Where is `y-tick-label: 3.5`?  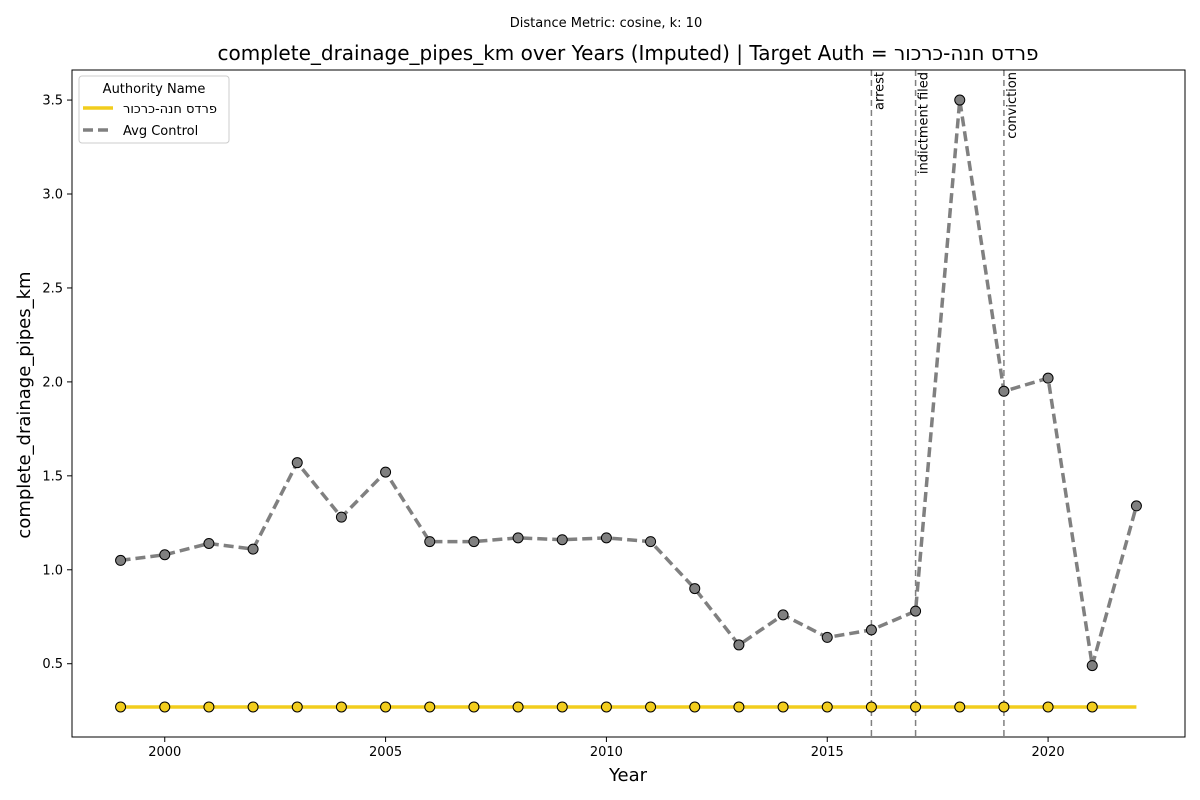
y-tick-label: 3.5 is located at coordinates (52, 101).